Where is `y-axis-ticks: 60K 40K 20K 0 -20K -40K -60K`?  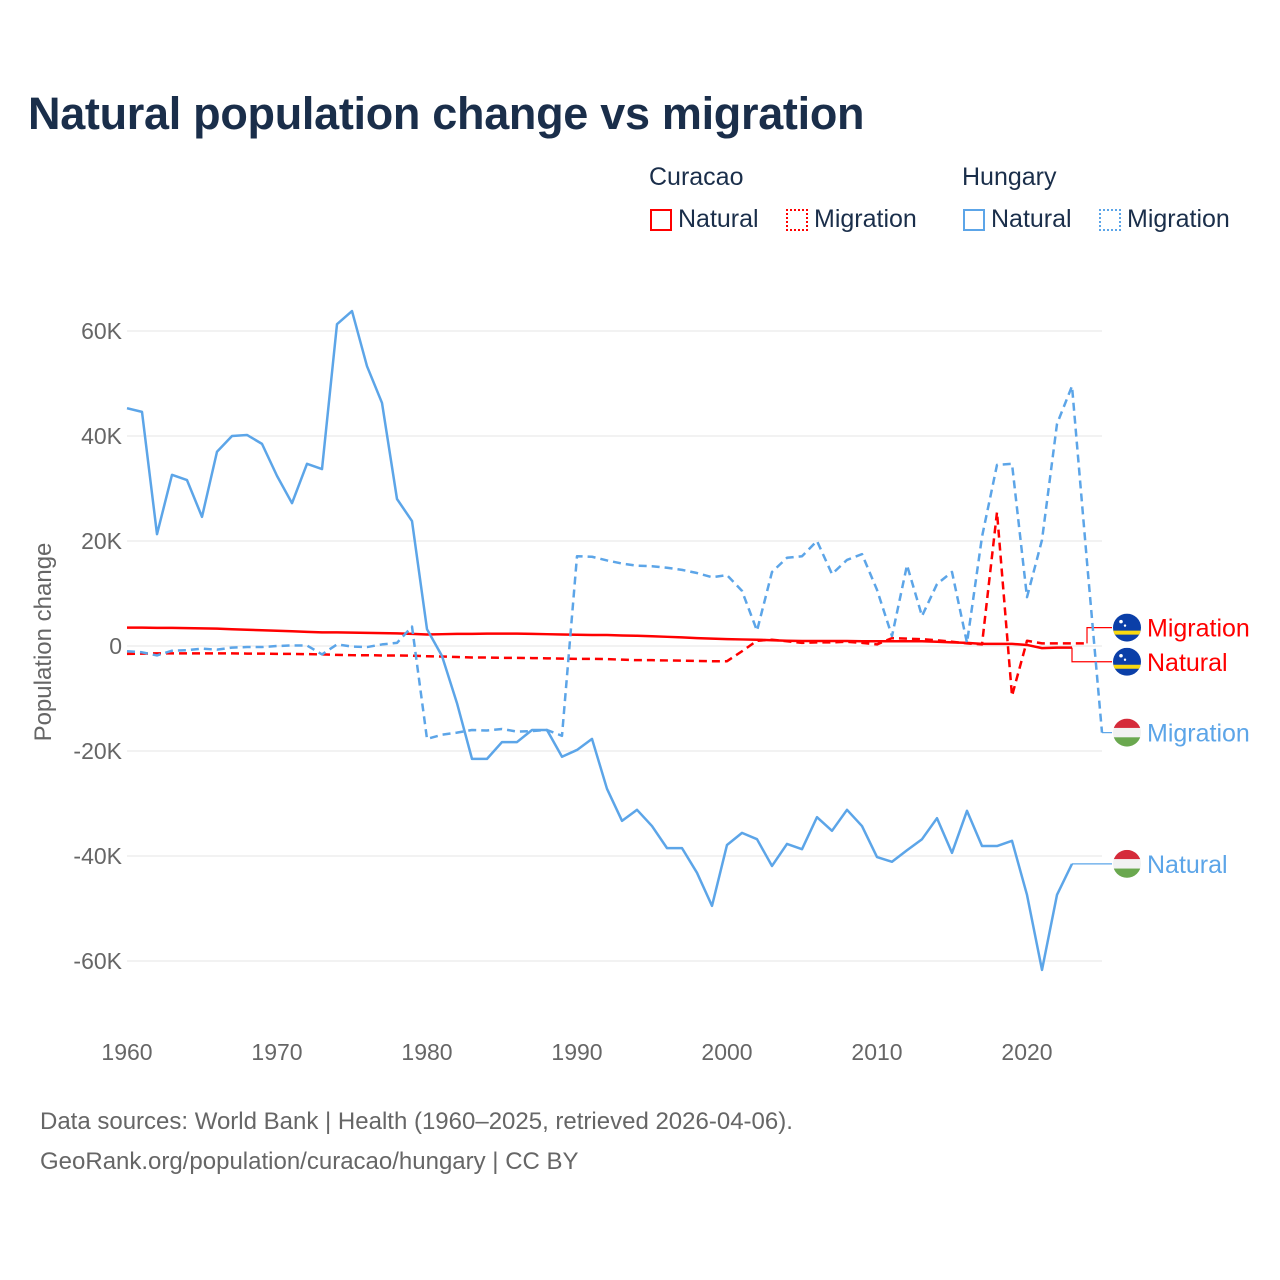
y-axis-ticks: 60K 40K 20K 0 -20K -40K -60K is located at coordinates (97, 646).